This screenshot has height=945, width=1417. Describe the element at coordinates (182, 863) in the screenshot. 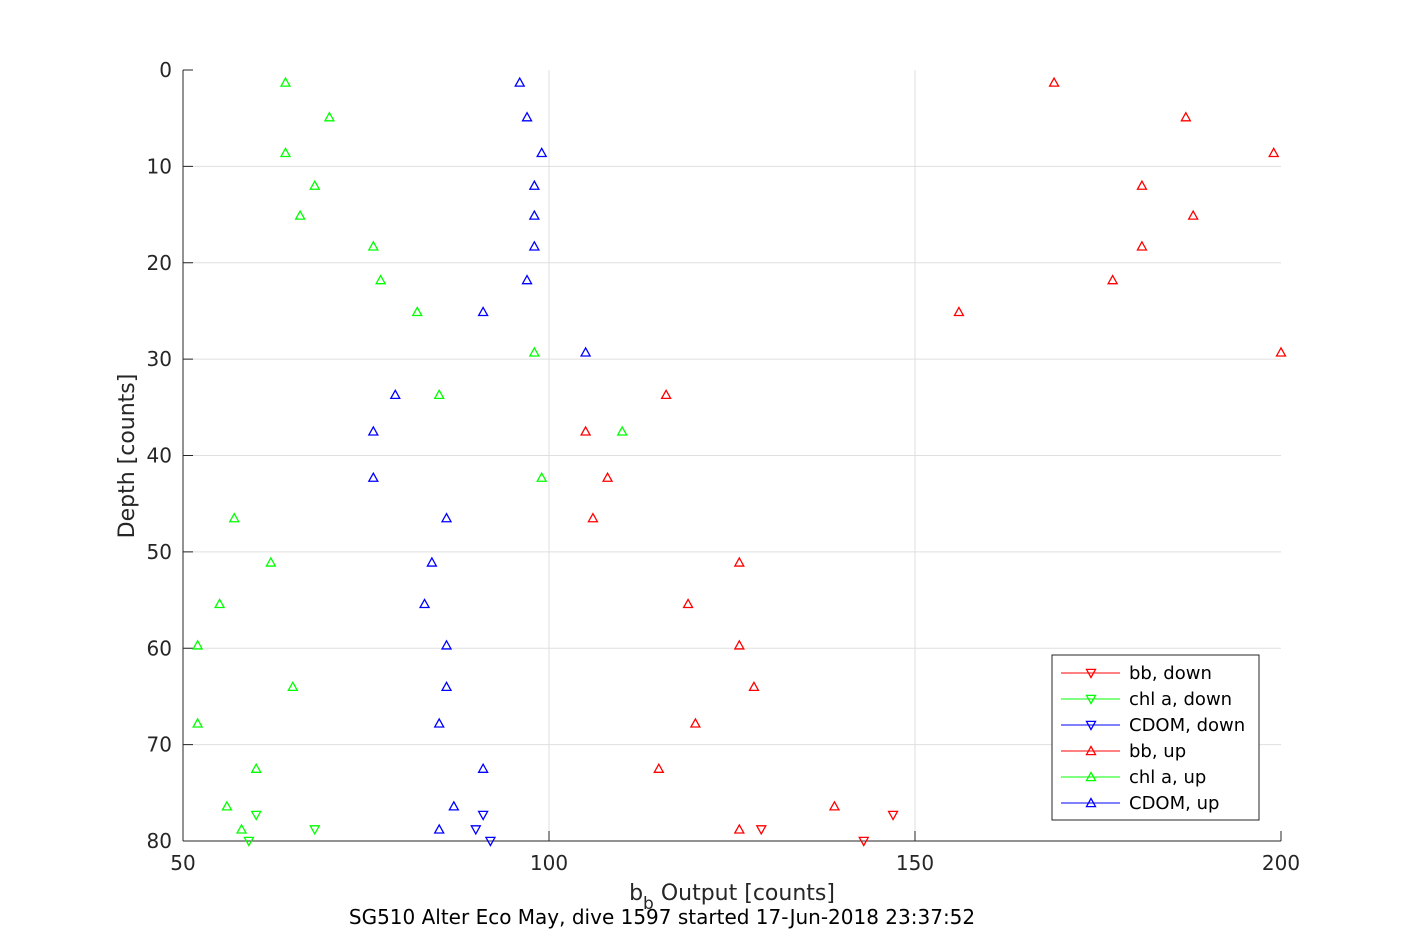

I see `x-tick-label: 50` at that location.